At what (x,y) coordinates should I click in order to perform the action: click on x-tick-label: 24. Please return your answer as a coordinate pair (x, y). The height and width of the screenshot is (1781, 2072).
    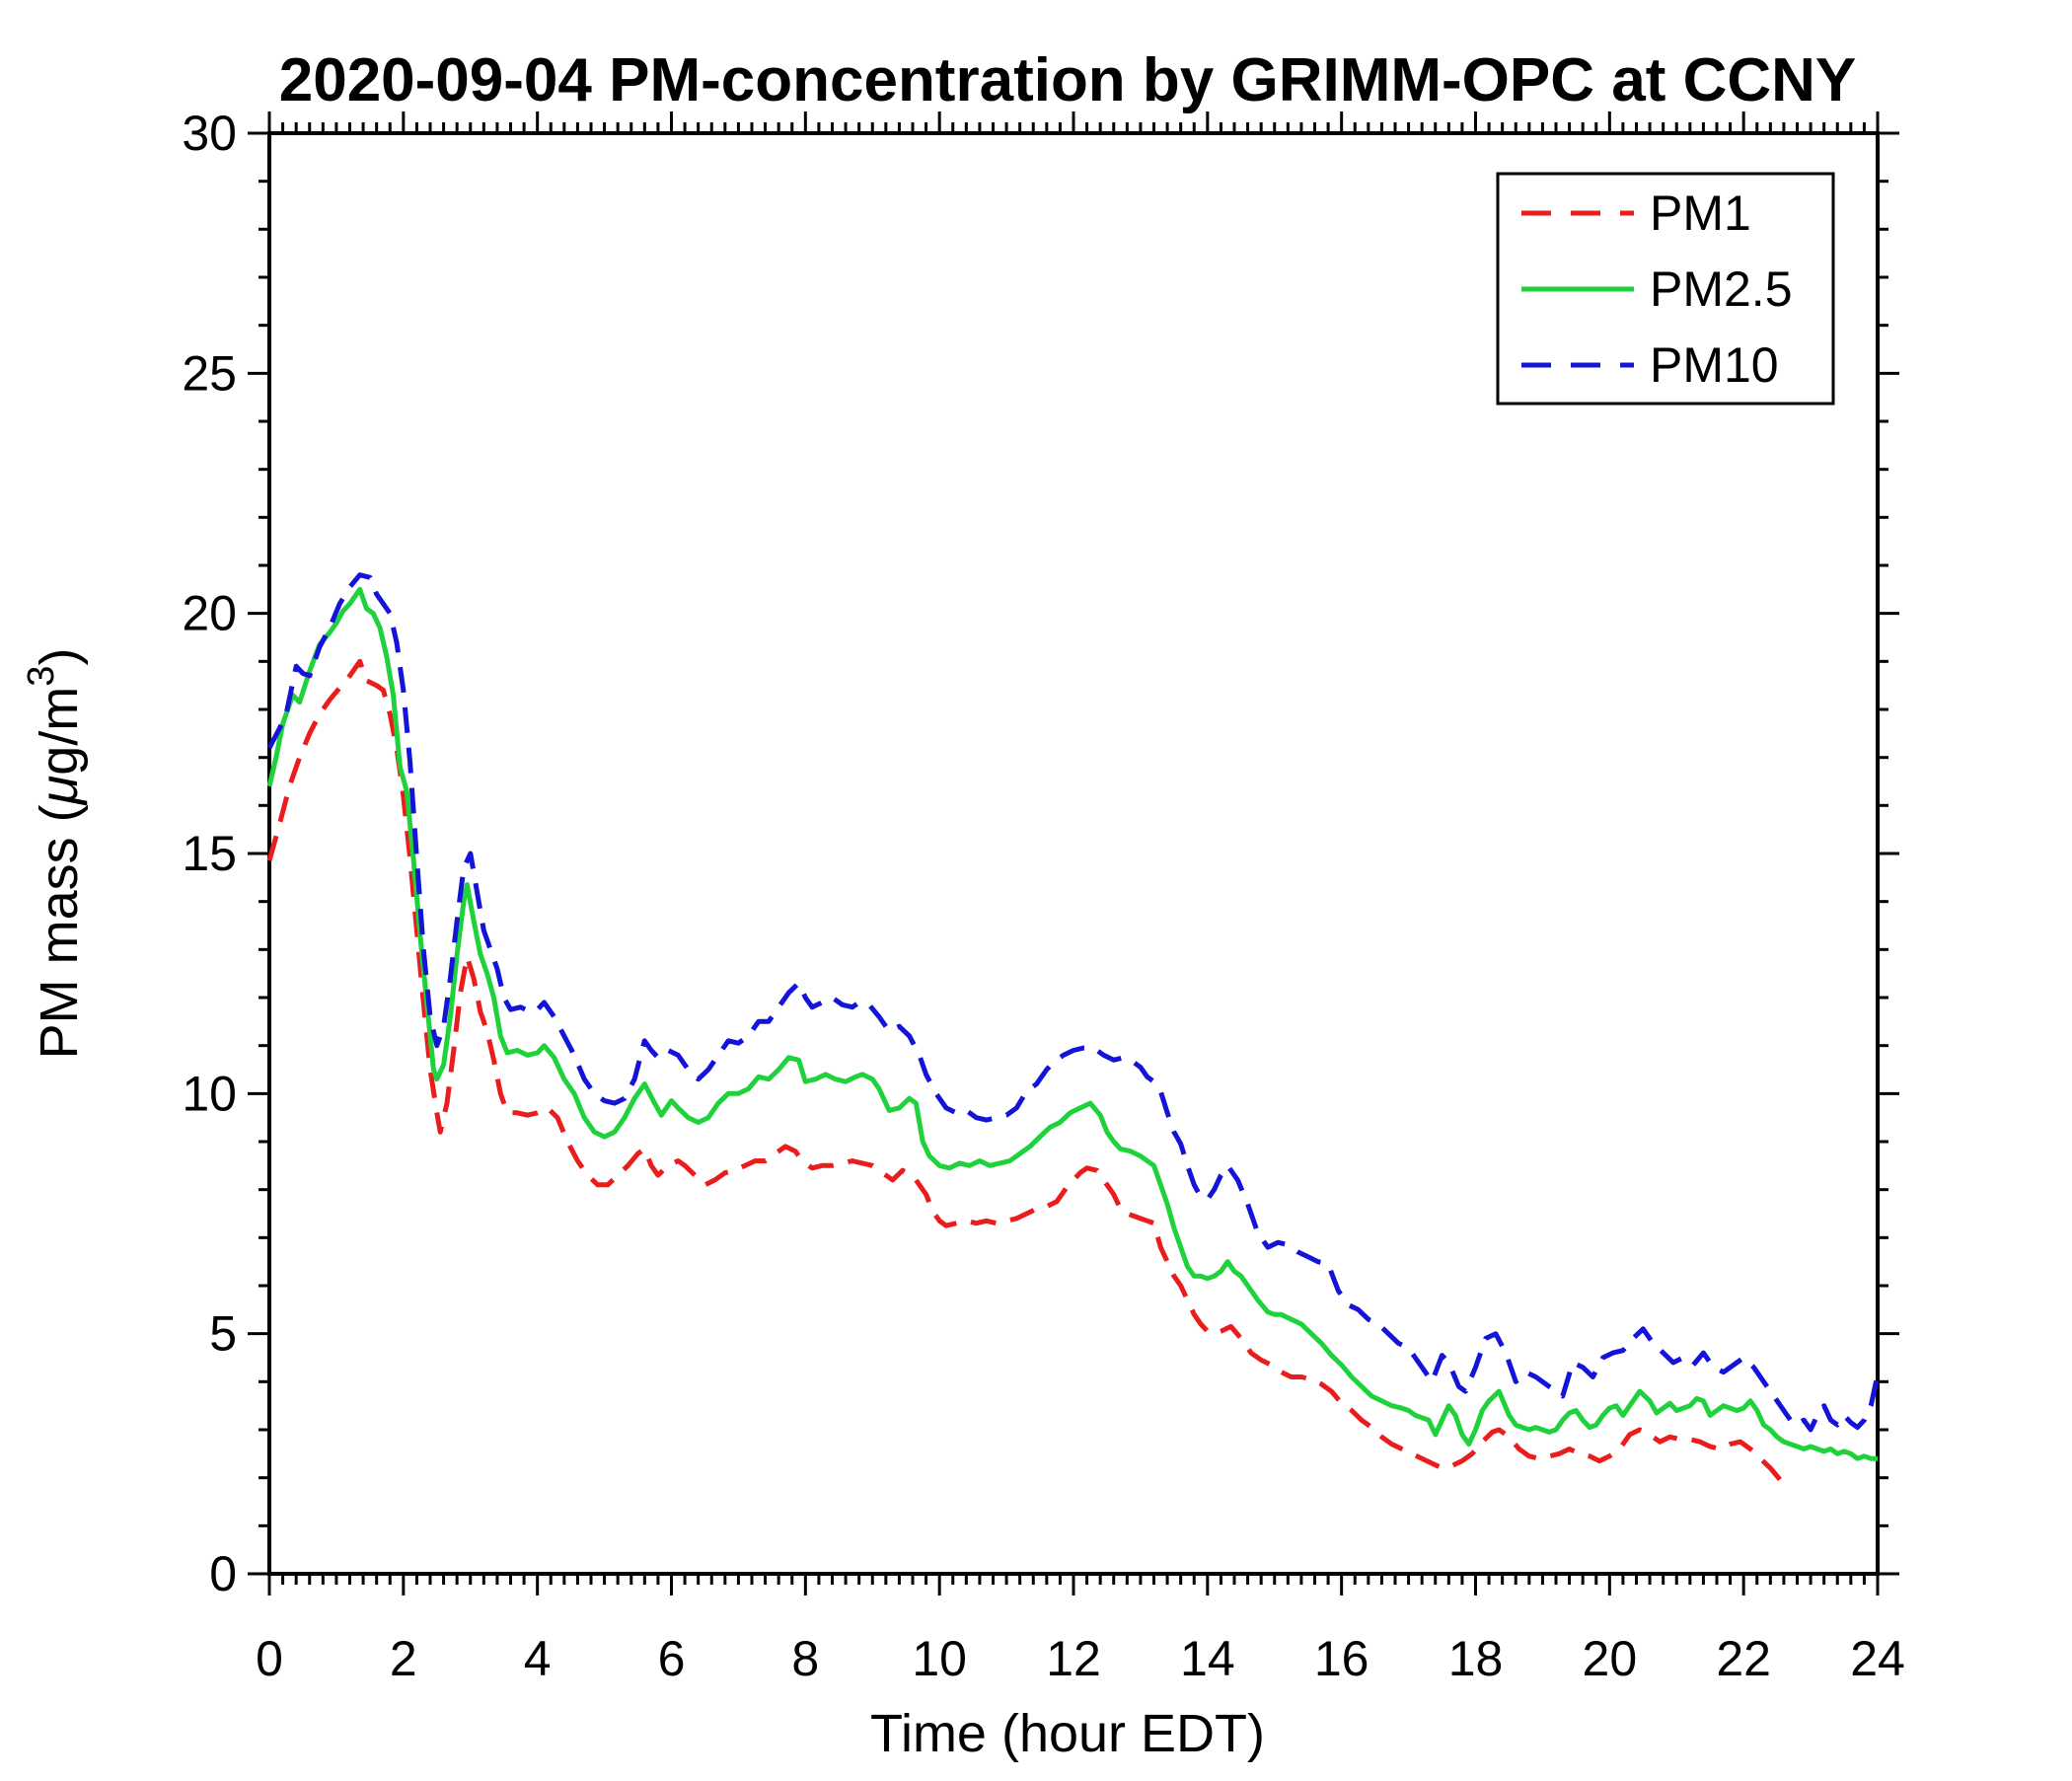
    Looking at the image, I should click on (1877, 1658).